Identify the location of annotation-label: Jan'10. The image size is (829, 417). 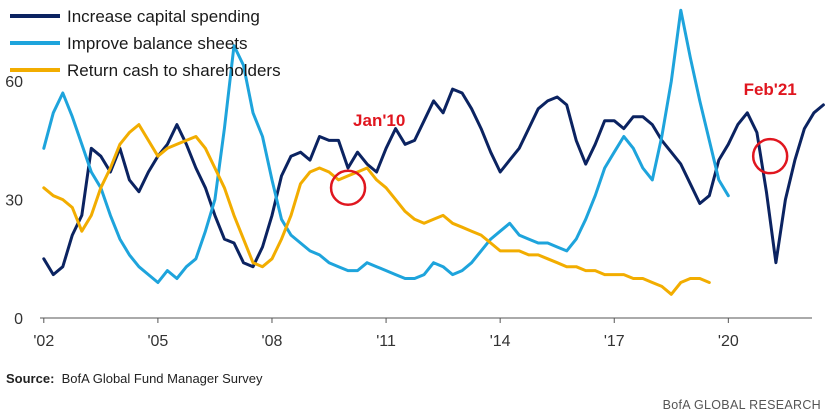
(379, 120).